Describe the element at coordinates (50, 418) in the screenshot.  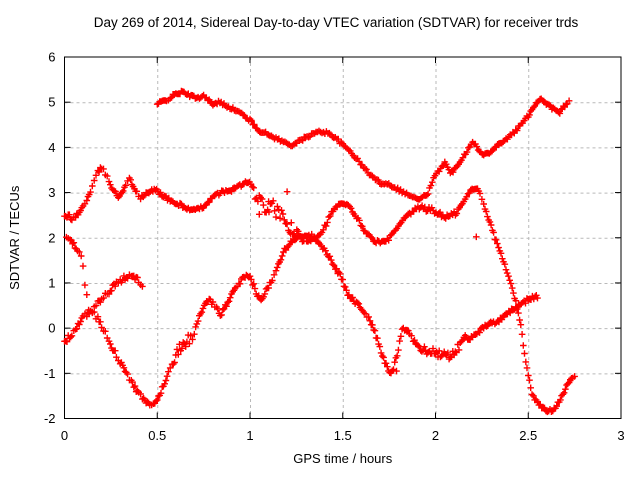
I see `svg-text: -2` at that location.